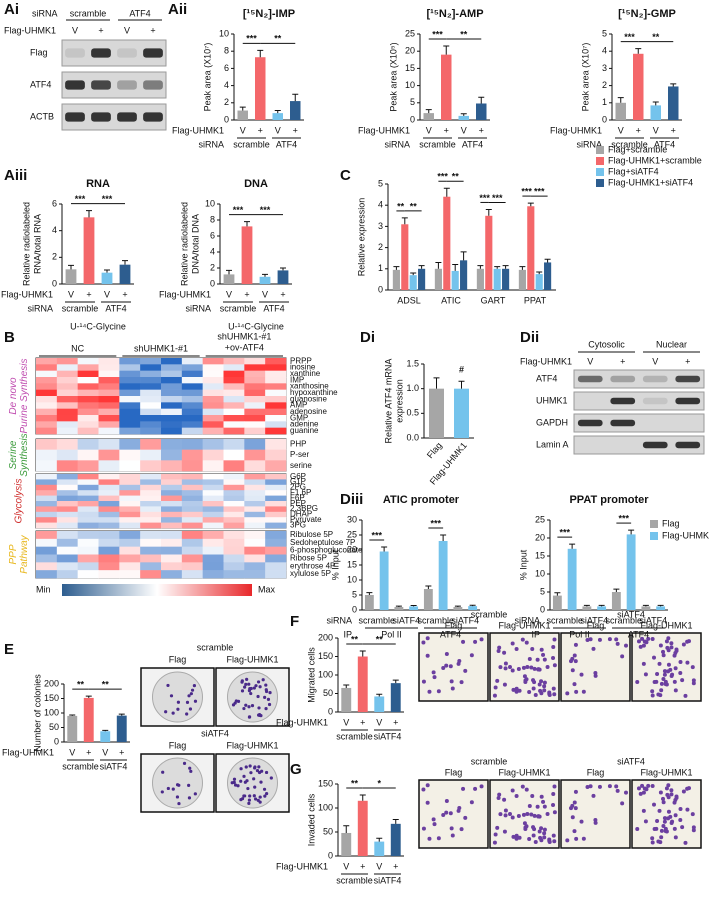  Describe the element at coordinates (28, 752) in the screenshot. I see `row-label: Flag-UHMK1` at that location.